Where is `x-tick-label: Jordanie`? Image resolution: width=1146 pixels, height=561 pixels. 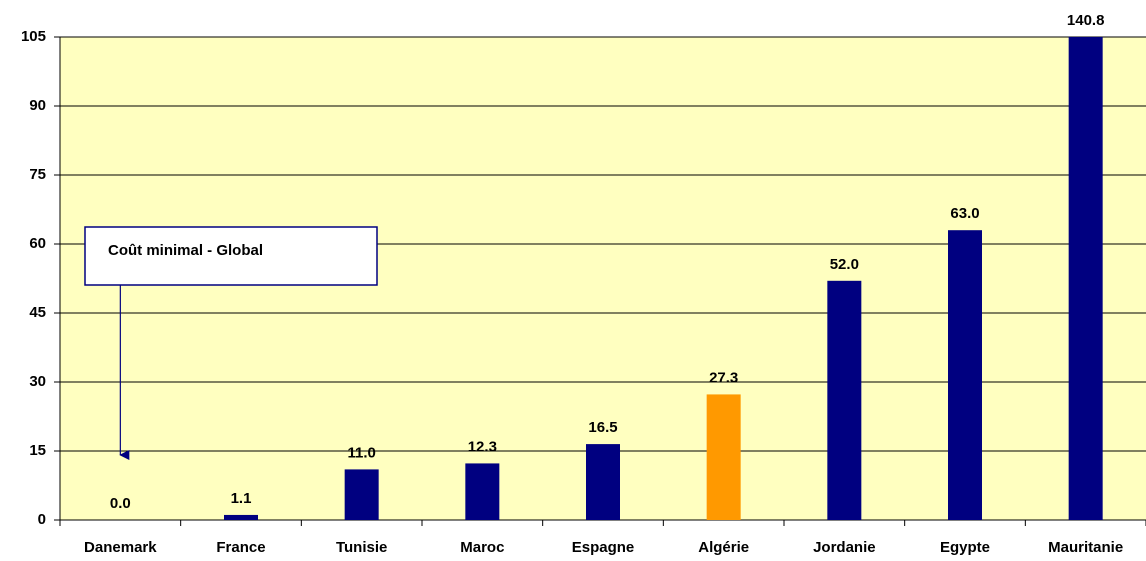 x-tick-label: Jordanie is located at coordinates (844, 547).